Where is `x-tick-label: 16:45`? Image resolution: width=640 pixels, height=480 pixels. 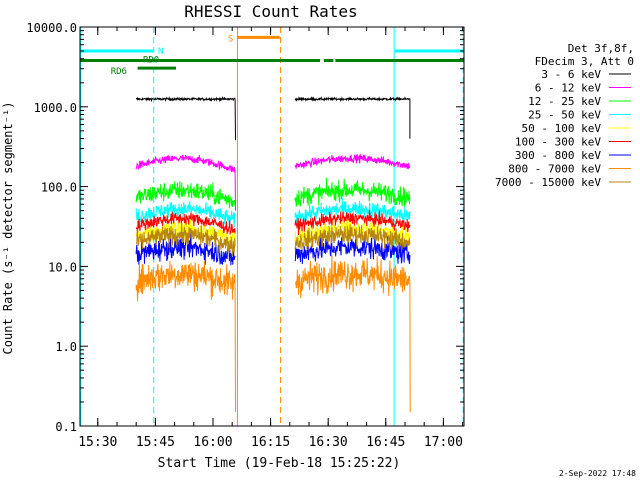
x-tick-label: 16:45 is located at coordinates (385, 442).